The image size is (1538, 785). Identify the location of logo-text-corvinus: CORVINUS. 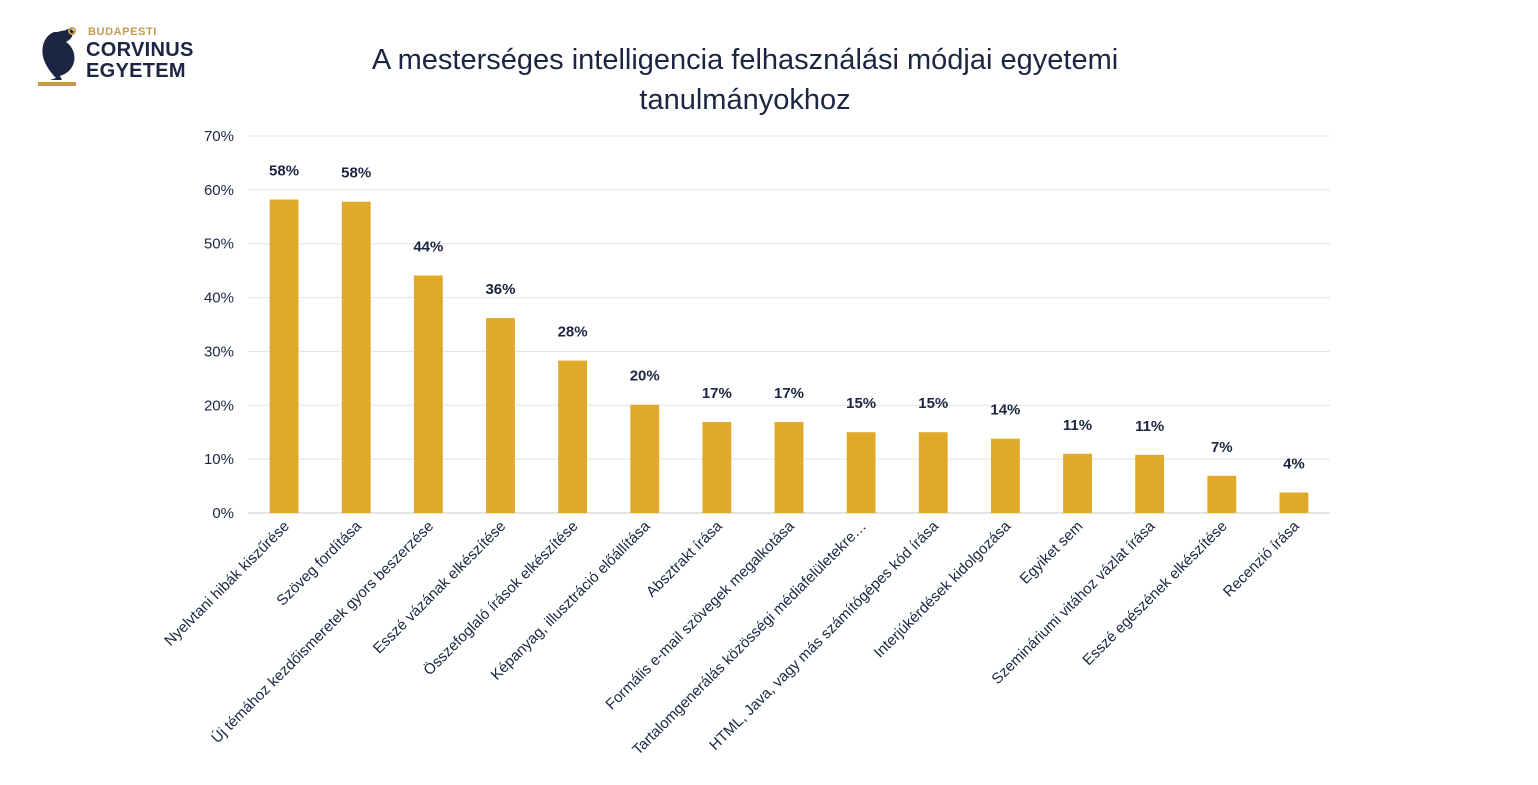
(140, 50).